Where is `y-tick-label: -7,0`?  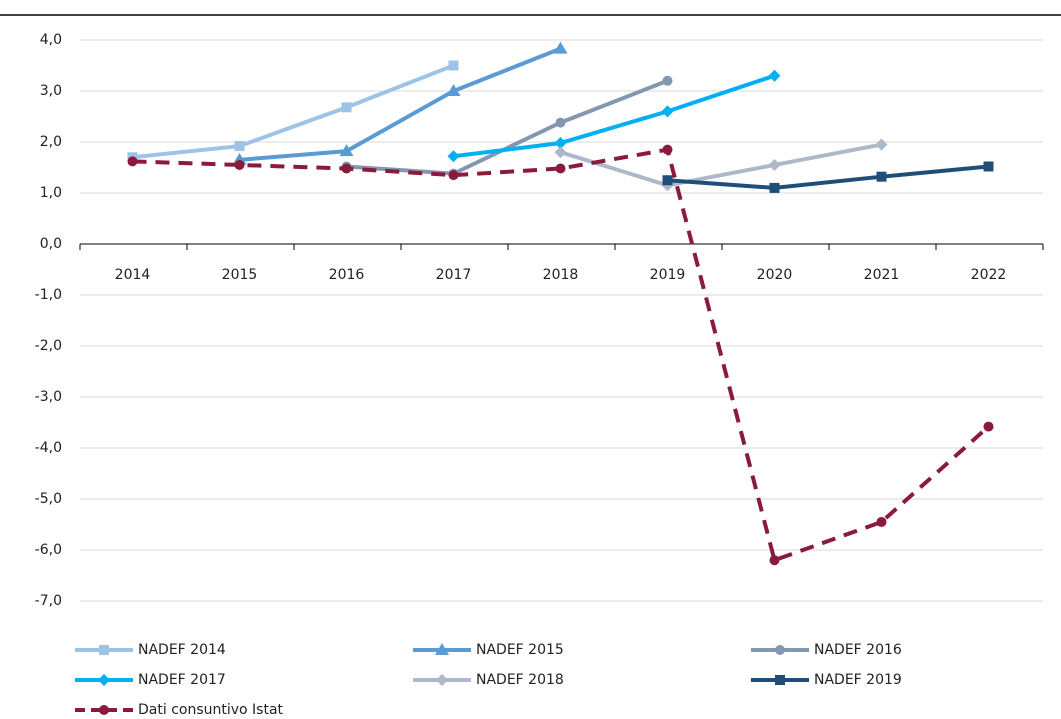
y-tick-label: -7,0 is located at coordinates (48, 601).